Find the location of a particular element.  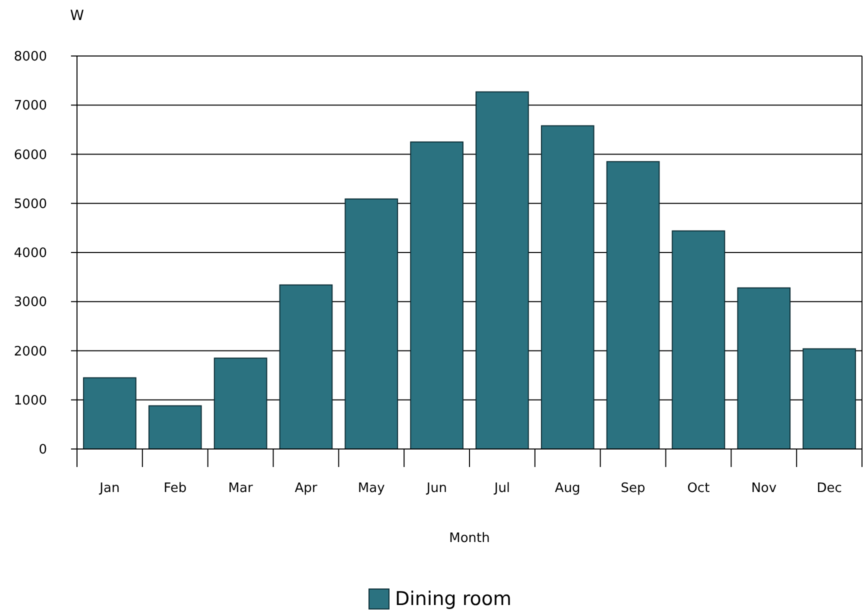

x-tick-label: Jul is located at coordinates (501, 488).